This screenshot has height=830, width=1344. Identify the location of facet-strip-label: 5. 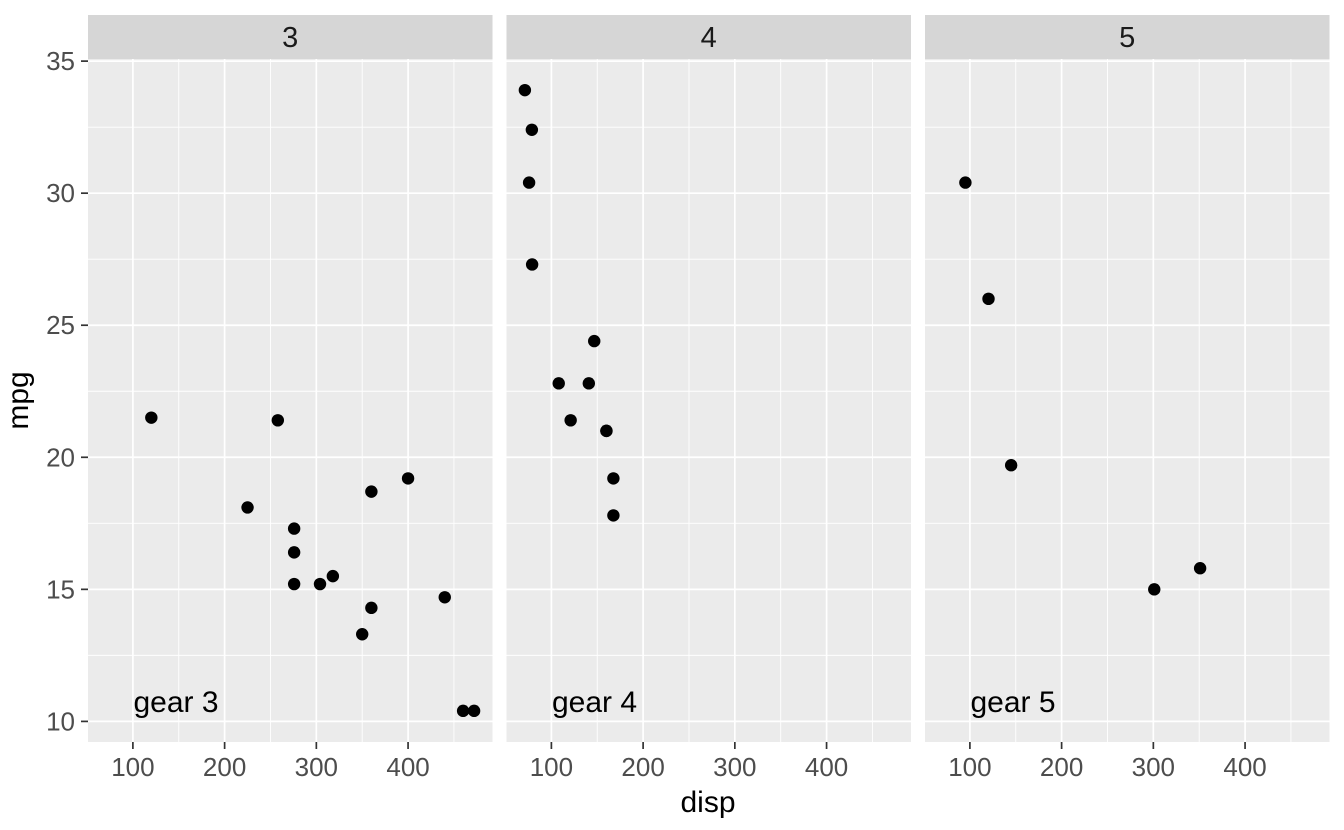
(1127, 38).